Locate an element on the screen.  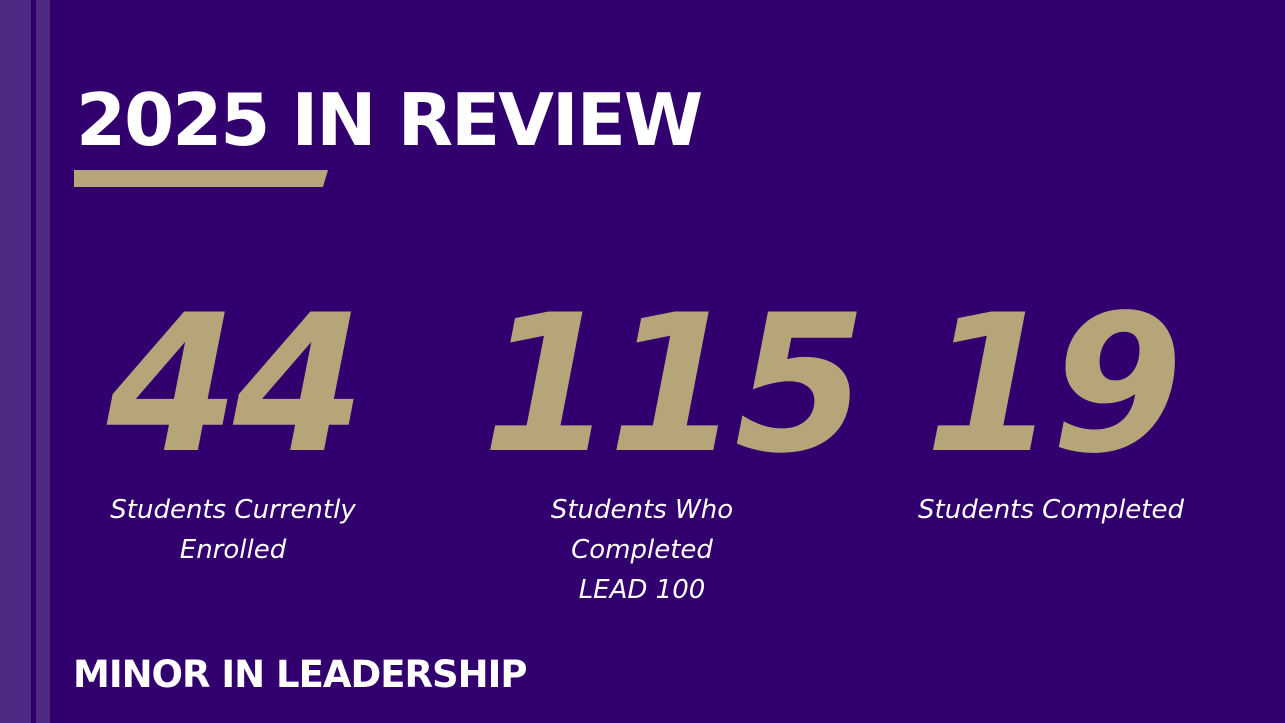
stat-students-enrolled: 44 Students Currently Enrolled is located at coordinates (233, 422).